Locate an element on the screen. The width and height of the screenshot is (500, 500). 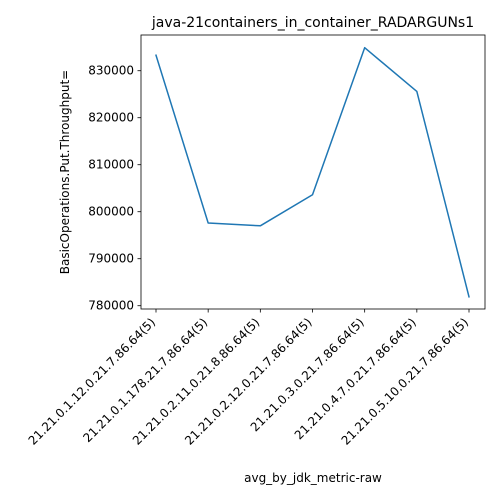
y-tick-label: 810000 is located at coordinates (111, 165).